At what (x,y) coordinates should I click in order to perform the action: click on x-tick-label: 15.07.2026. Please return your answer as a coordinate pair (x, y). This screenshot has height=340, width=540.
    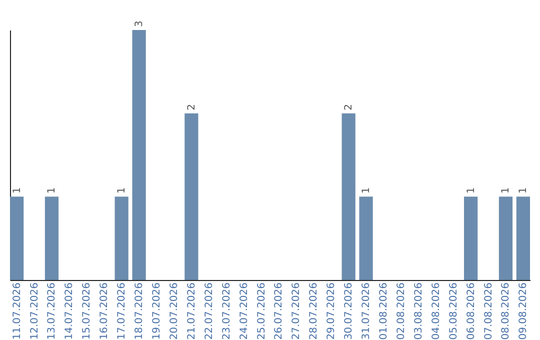
    Looking at the image, I should click on (87, 311).